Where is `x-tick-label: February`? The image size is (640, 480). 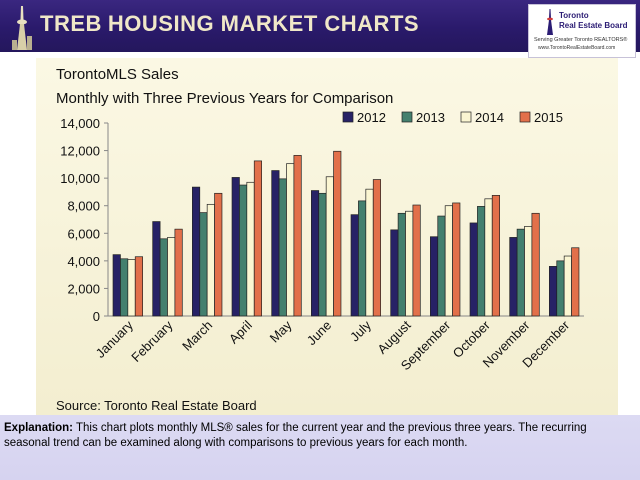
x-tick-label: February is located at coordinates (152, 341).